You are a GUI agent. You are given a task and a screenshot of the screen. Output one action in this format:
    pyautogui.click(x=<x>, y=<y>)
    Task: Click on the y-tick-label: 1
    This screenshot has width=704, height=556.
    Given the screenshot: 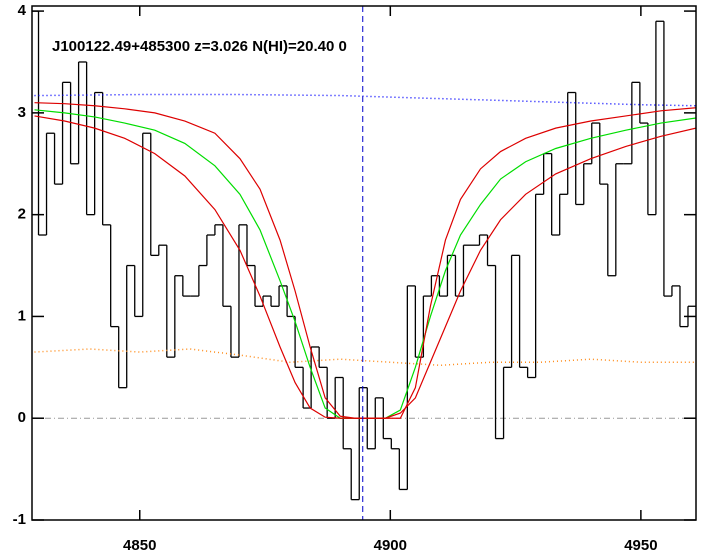 What is the action you would take?
    pyautogui.click(x=22, y=315)
    